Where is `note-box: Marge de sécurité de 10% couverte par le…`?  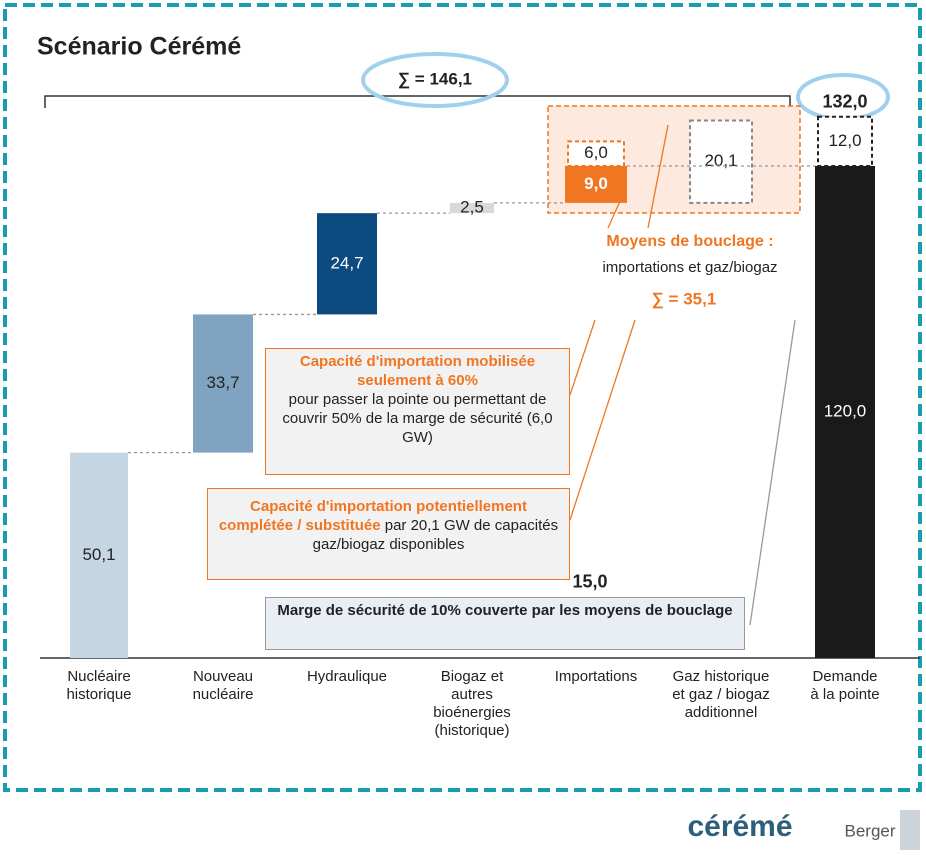 note-box: Marge de sécurité de 10% couverte par le… is located at coordinates (505, 623).